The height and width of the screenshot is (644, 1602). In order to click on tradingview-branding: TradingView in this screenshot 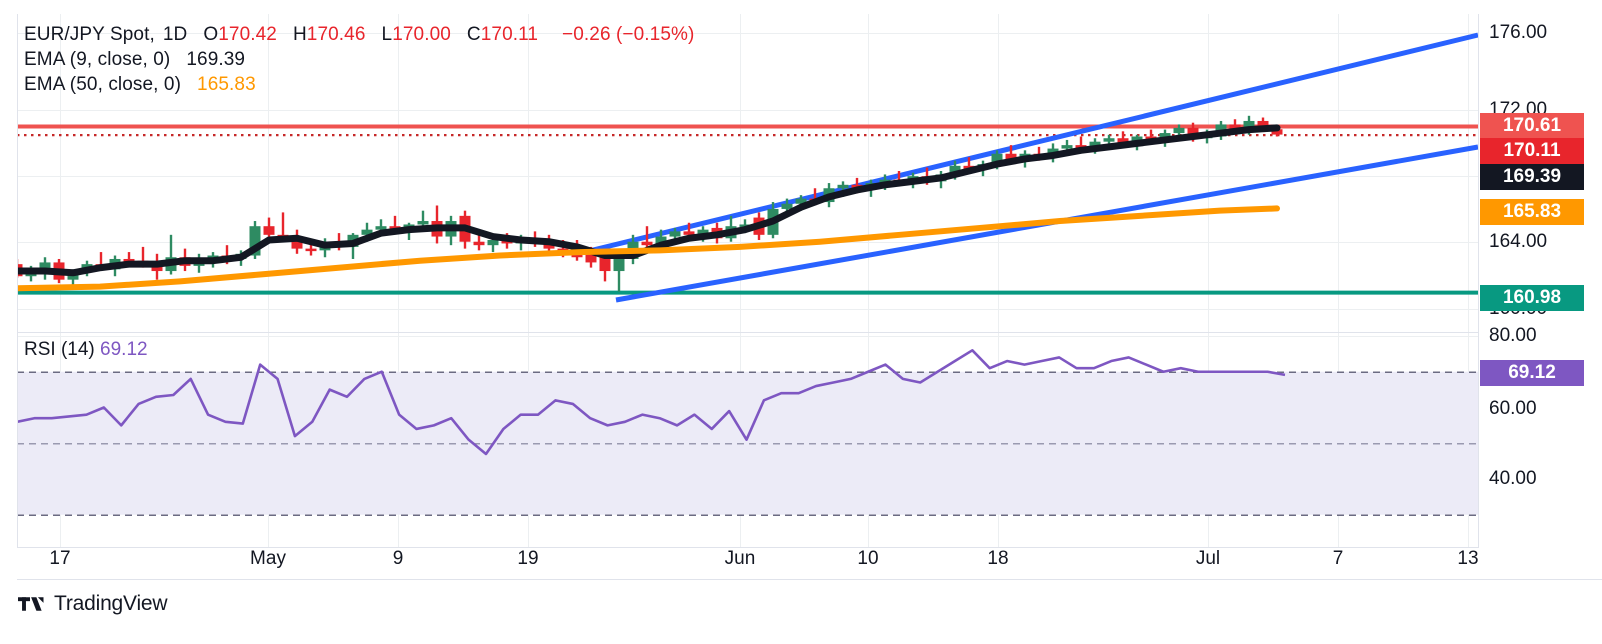, I will do `click(93, 604)`.